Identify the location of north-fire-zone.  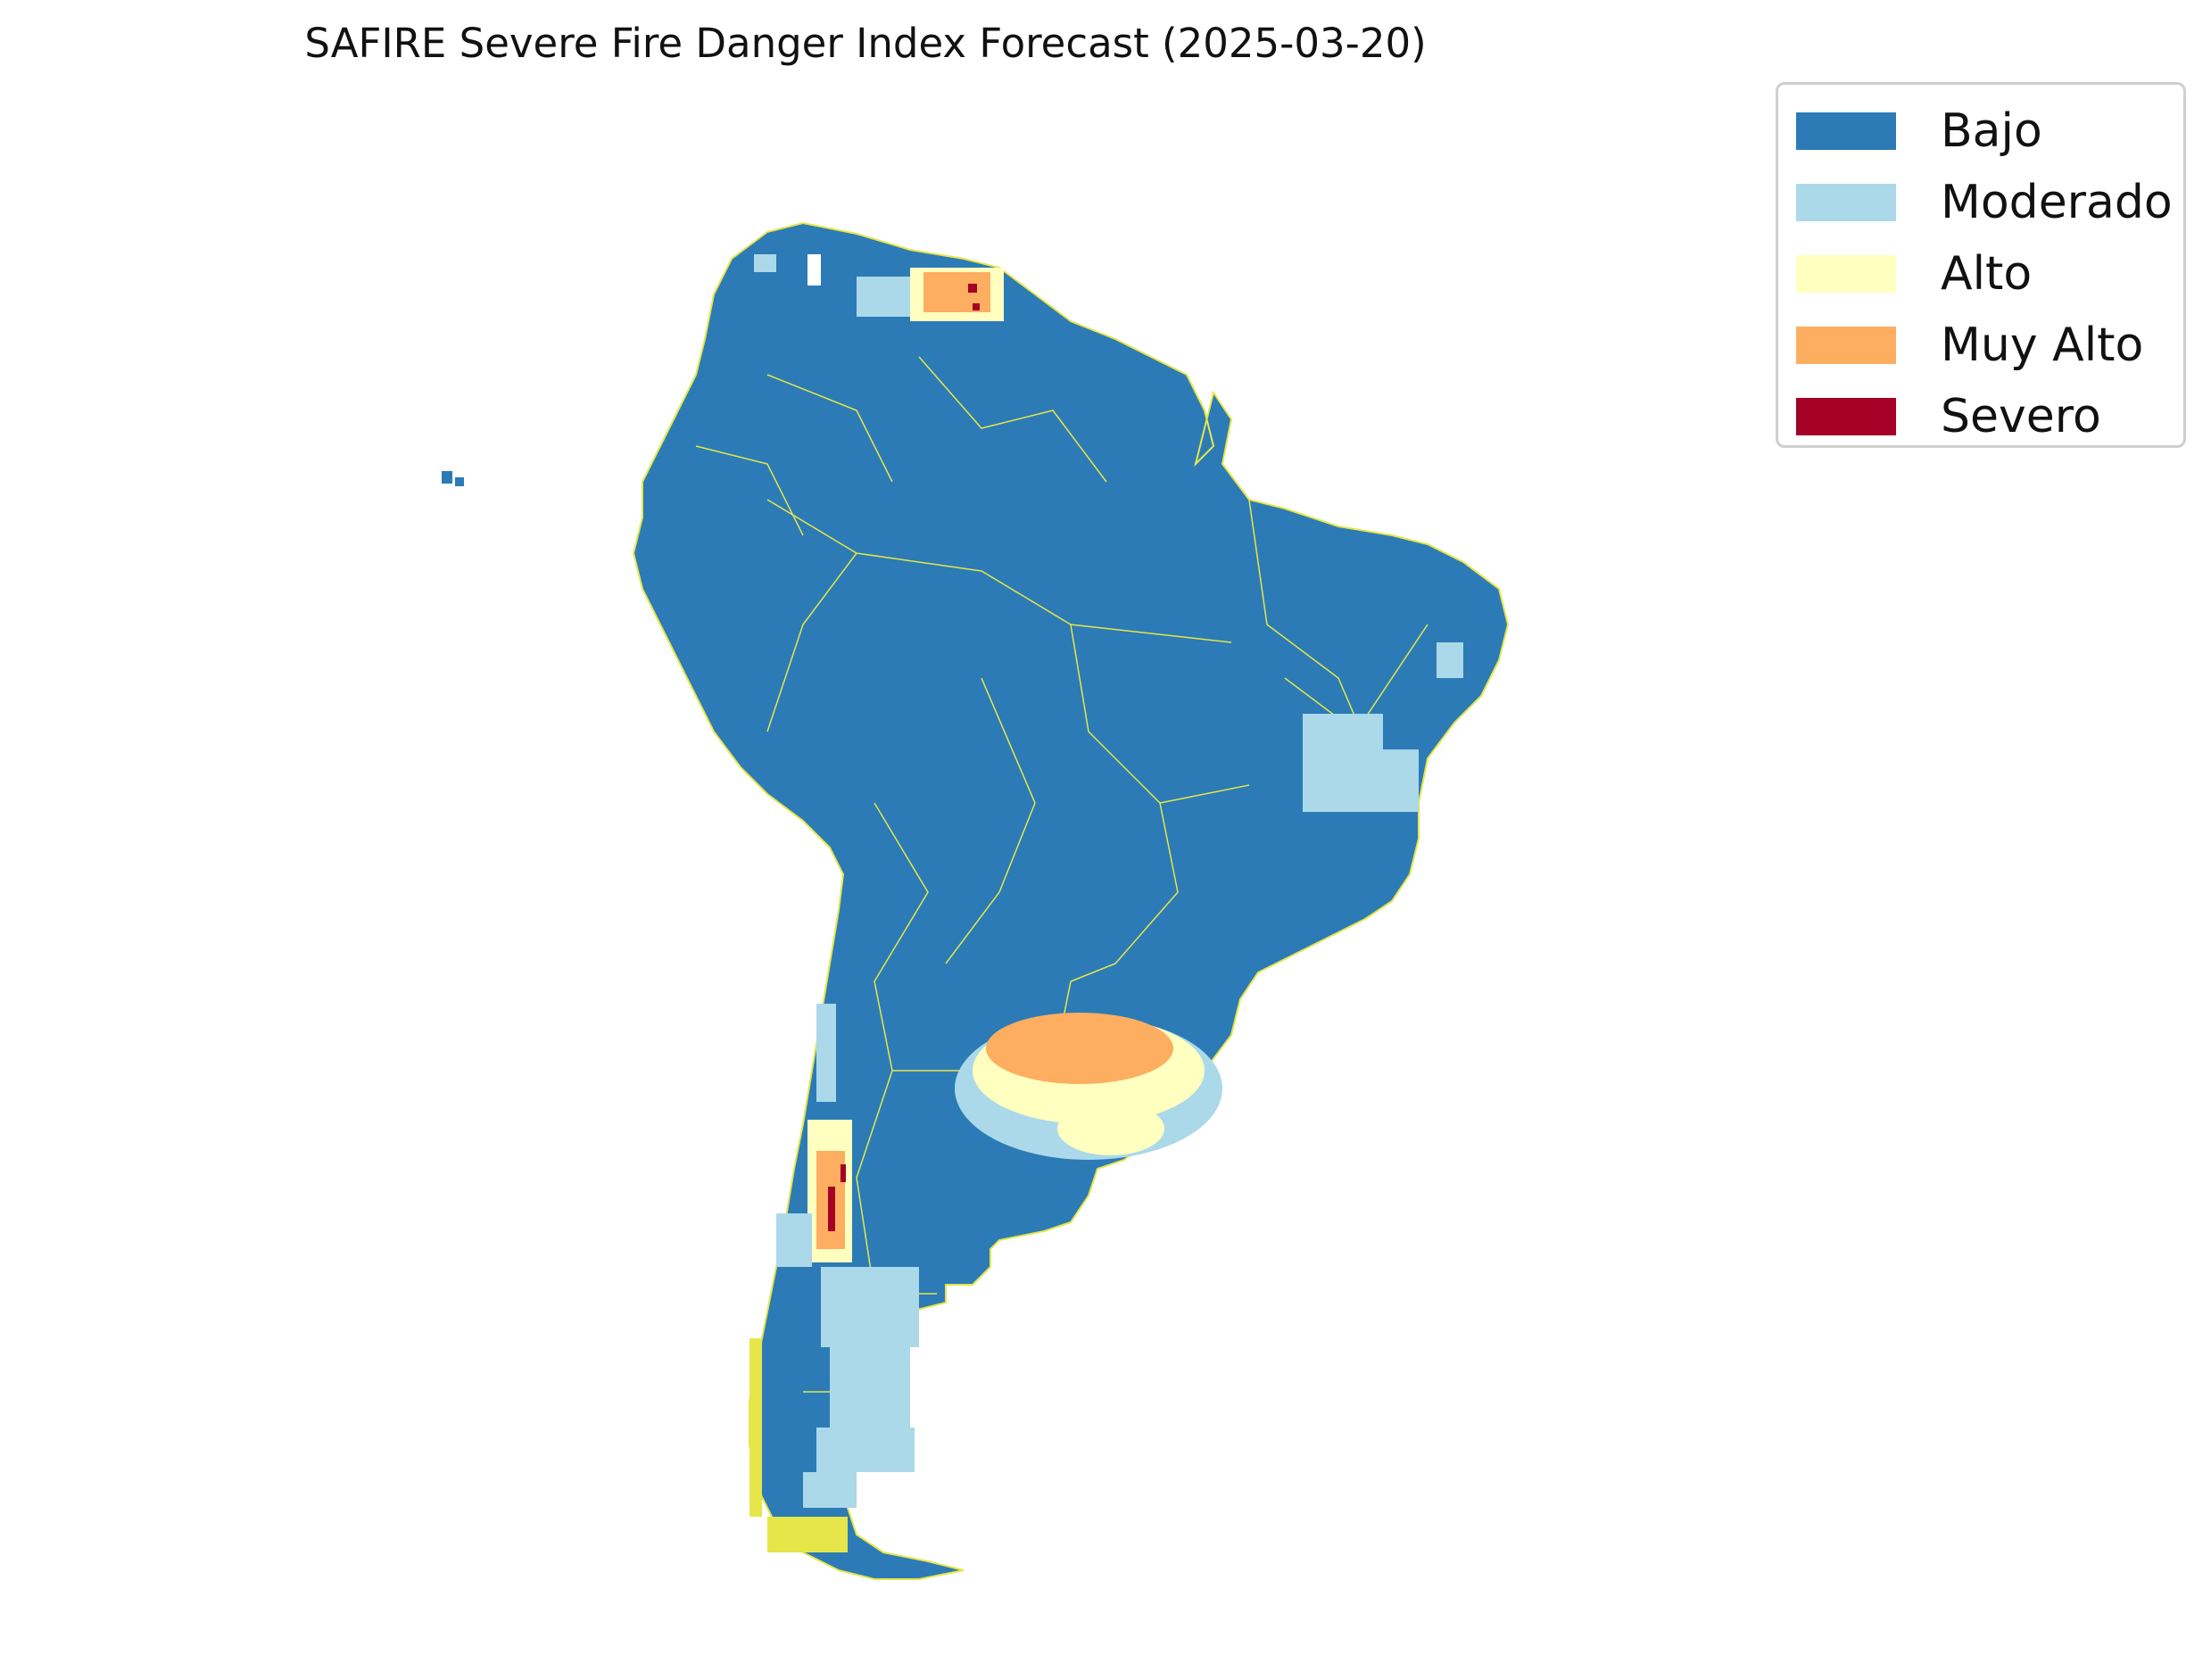
(879, 287).